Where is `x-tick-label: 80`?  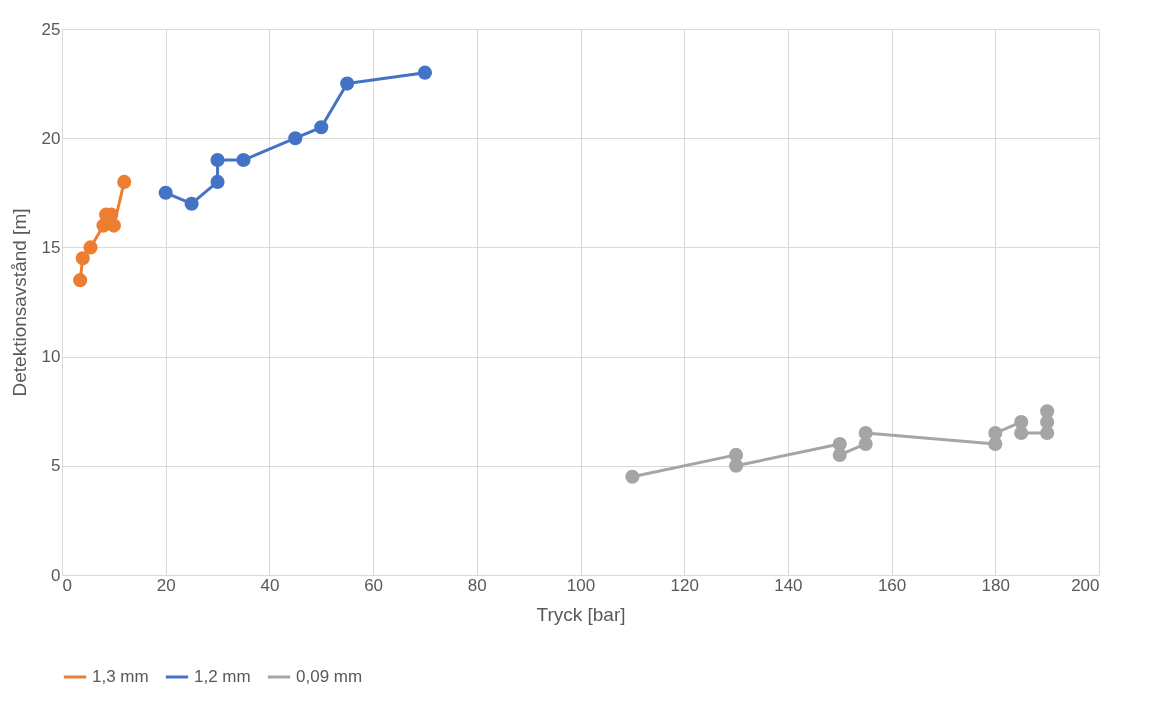 x-tick-label: 80 is located at coordinates (477, 585).